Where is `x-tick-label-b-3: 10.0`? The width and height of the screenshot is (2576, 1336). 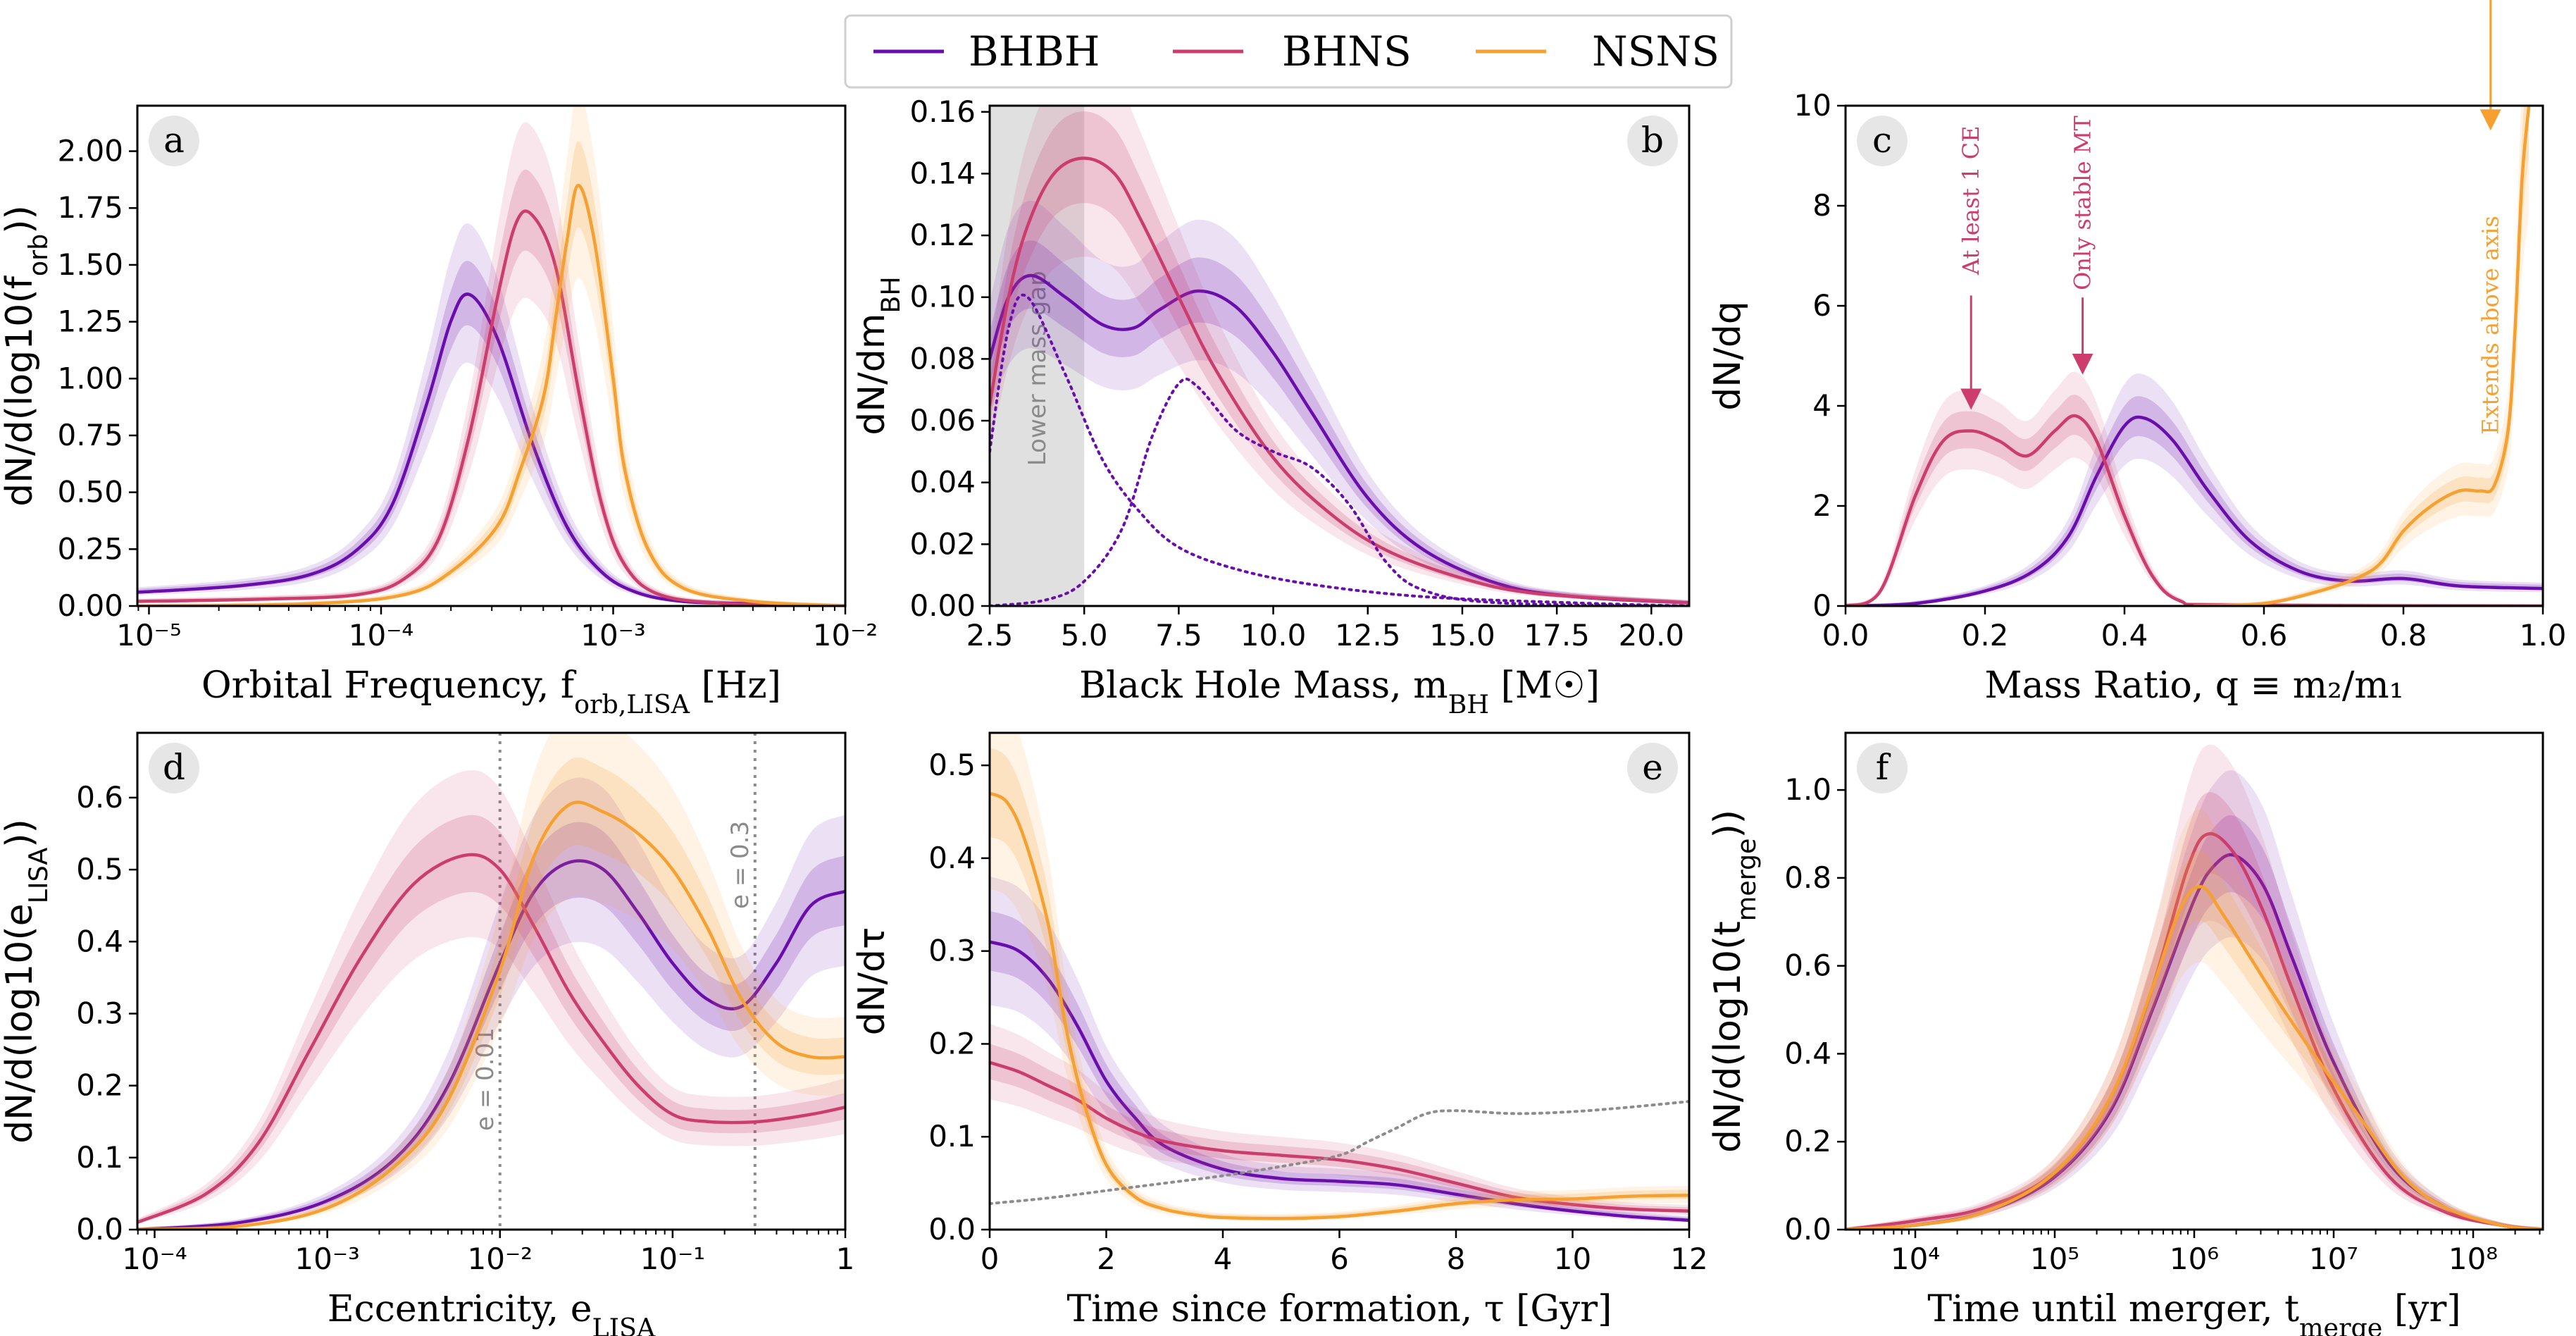
x-tick-label-b-3: 10.0 is located at coordinates (1273, 635).